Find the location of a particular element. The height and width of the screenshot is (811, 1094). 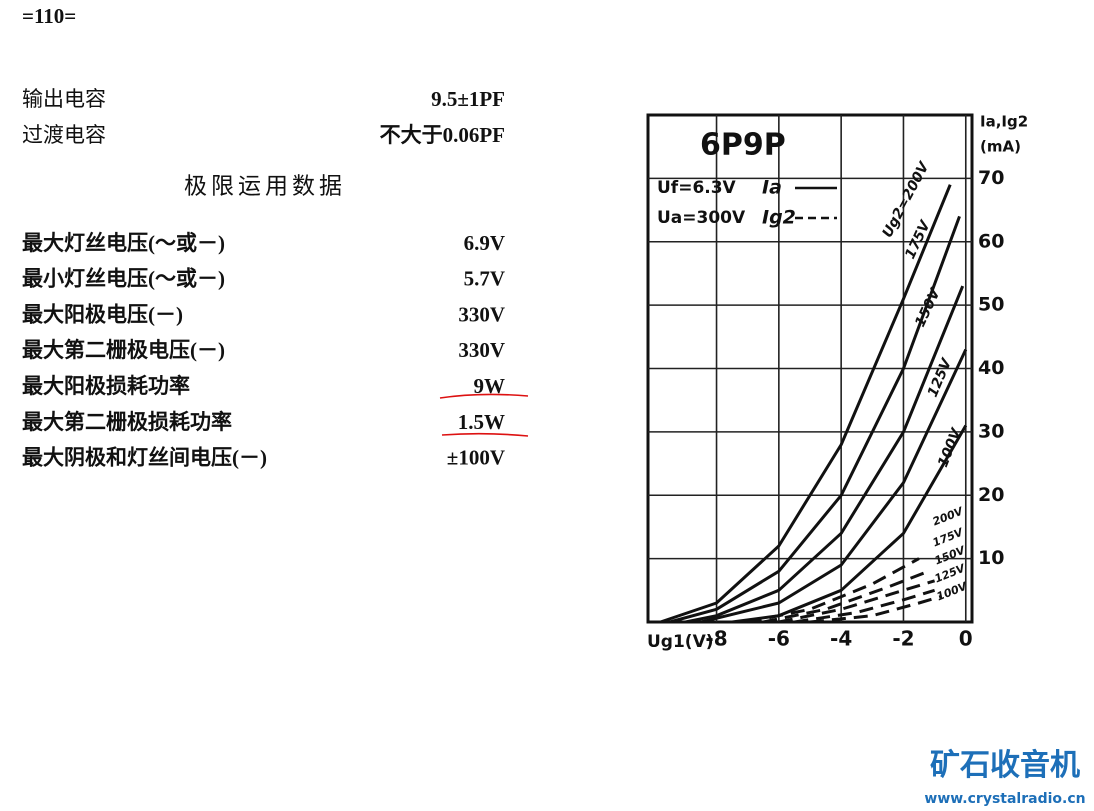

spec-value: 不大于0.06PF is located at coordinates (442, 135).